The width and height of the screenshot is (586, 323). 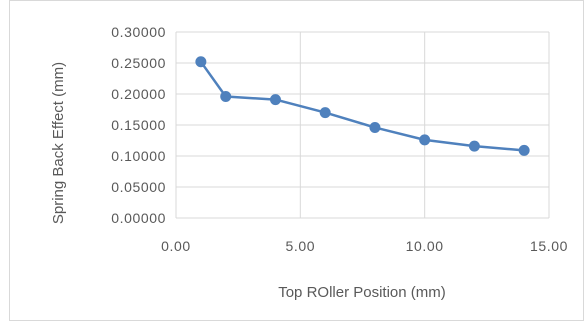 I want to click on y-tick-label: 0.25000, so click(x=138, y=63).